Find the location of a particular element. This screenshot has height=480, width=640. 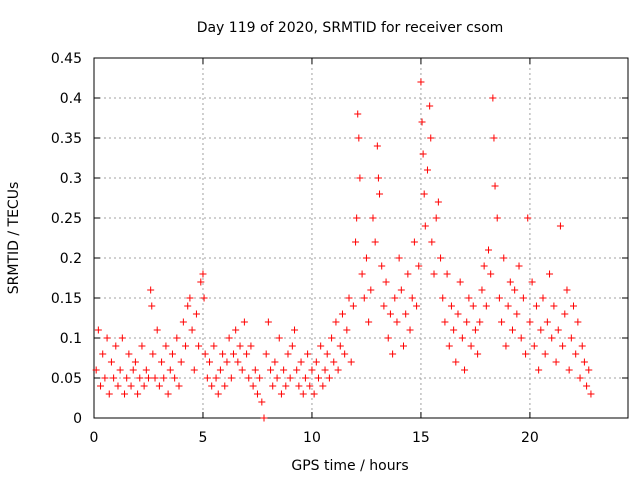

y-tick-label: 0.1 is located at coordinates (71, 339).